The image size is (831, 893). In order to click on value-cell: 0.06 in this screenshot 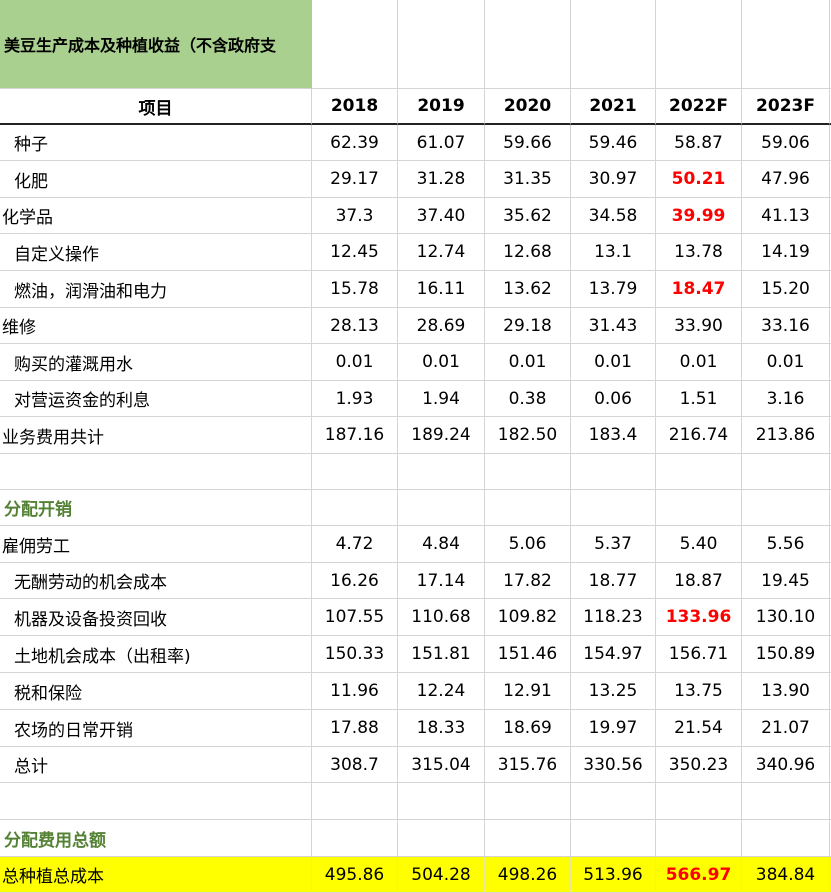, I will do `click(613, 399)`.